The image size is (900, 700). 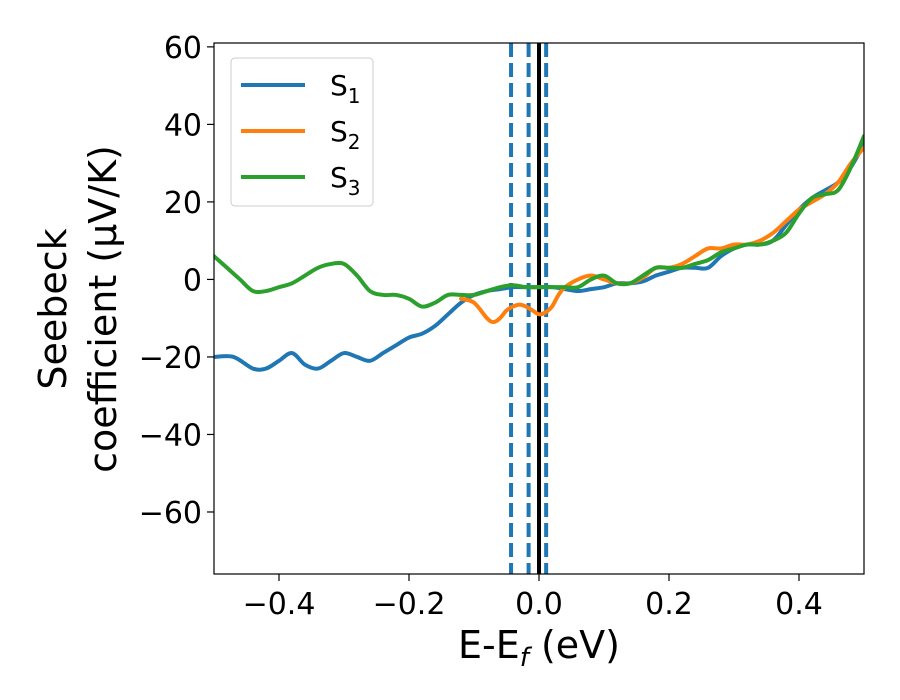 What do you see at coordinates (489, 645) in the screenshot?
I see `x-axis-title-main: E-E` at bounding box center [489, 645].